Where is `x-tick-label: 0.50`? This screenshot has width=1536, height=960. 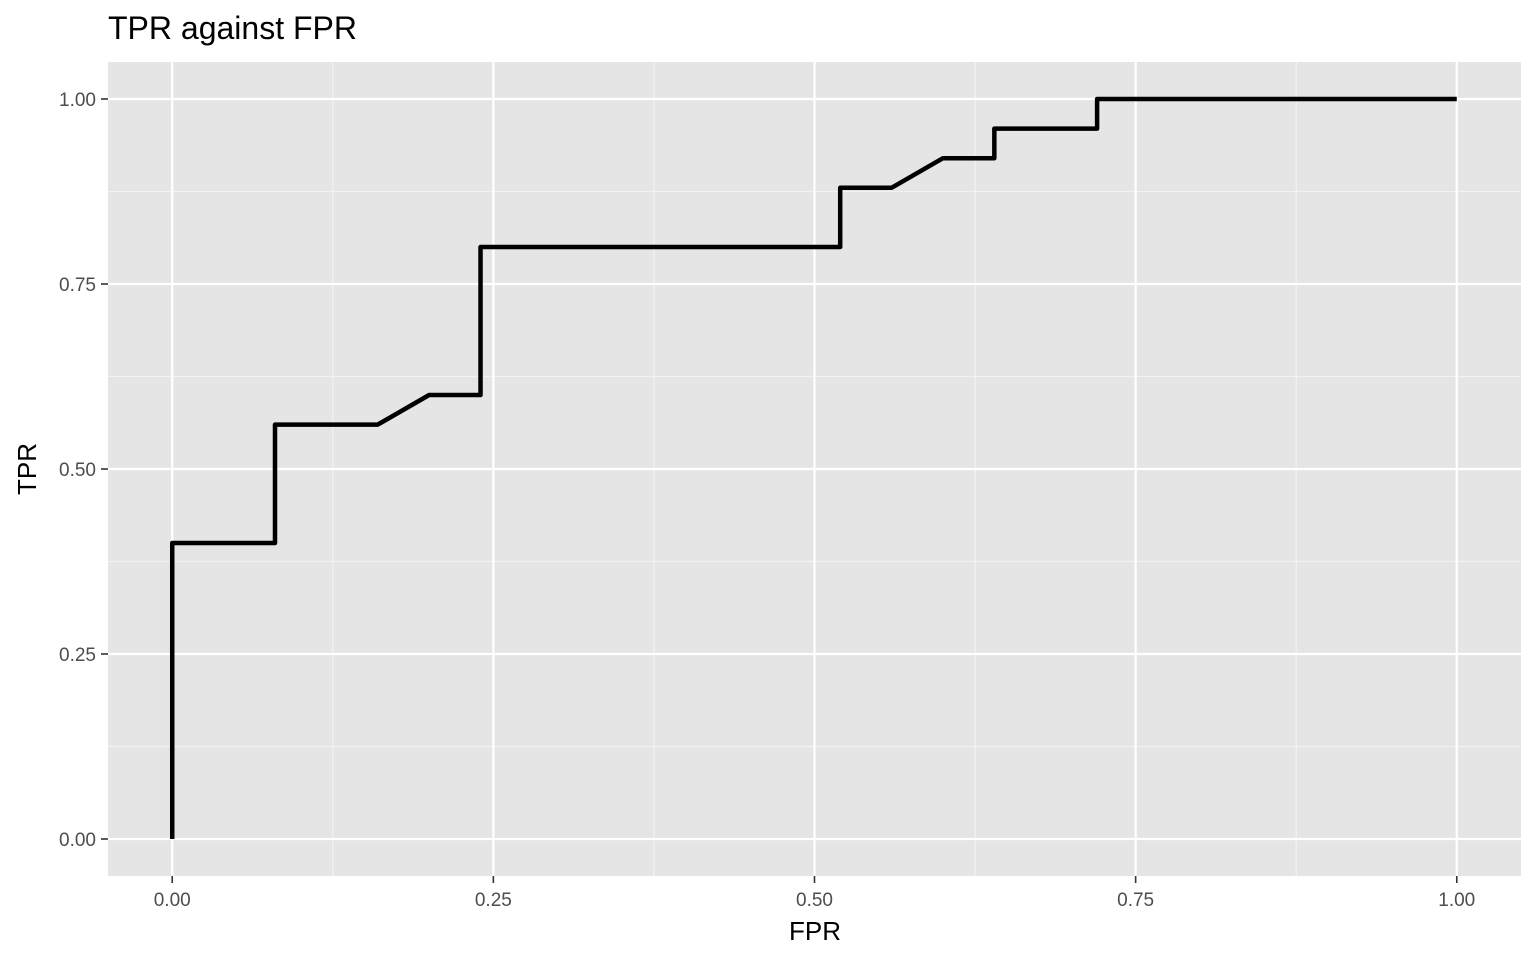 x-tick-label: 0.50 is located at coordinates (814, 900).